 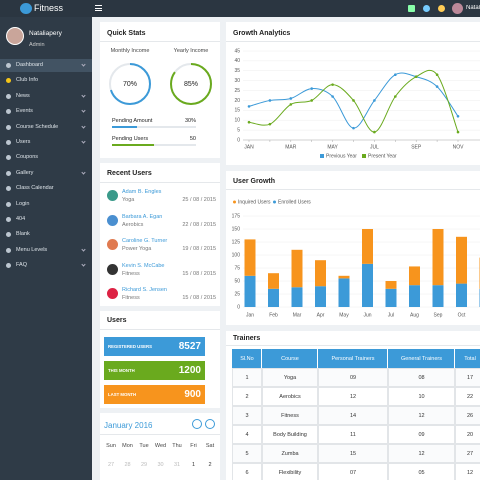 What do you see at coordinates (382, 156) in the screenshot?
I see `legend-label: Present Year` at bounding box center [382, 156].